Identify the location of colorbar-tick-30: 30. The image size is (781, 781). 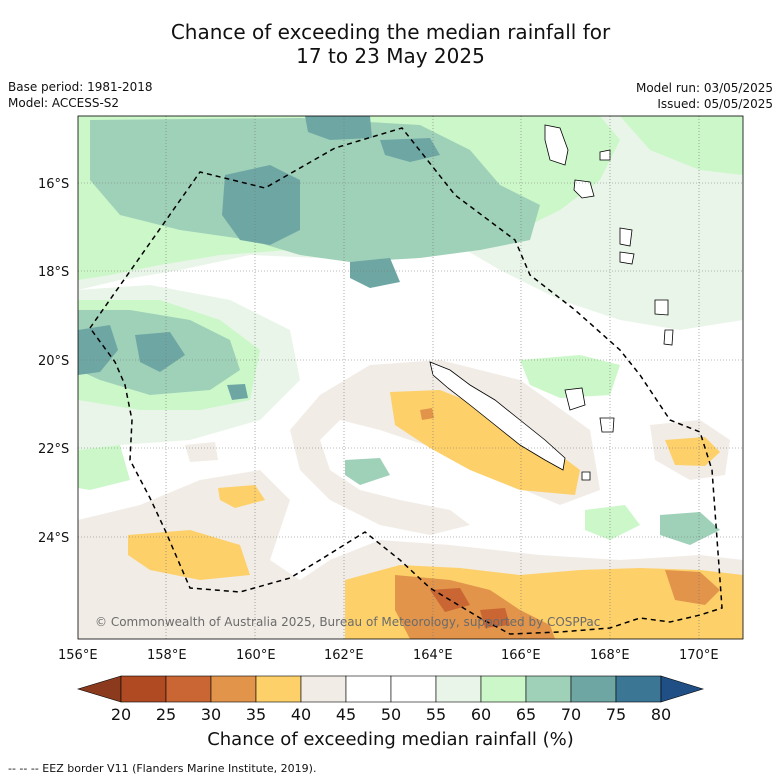
(211, 714).